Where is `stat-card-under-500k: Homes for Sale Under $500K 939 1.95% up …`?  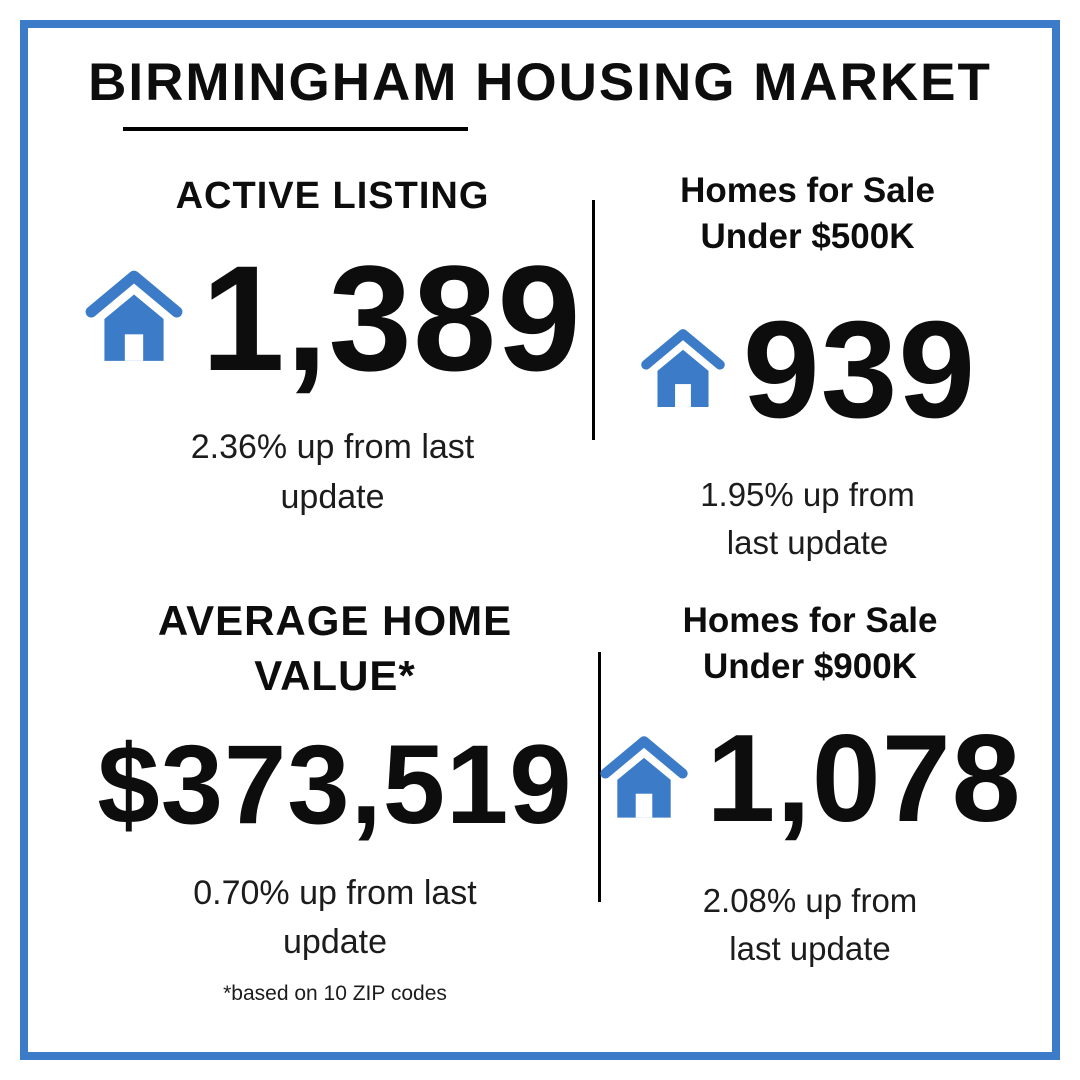 stat-card-under-500k: Homes for Sale Under $500K 939 1.95% up … is located at coordinates (807, 367).